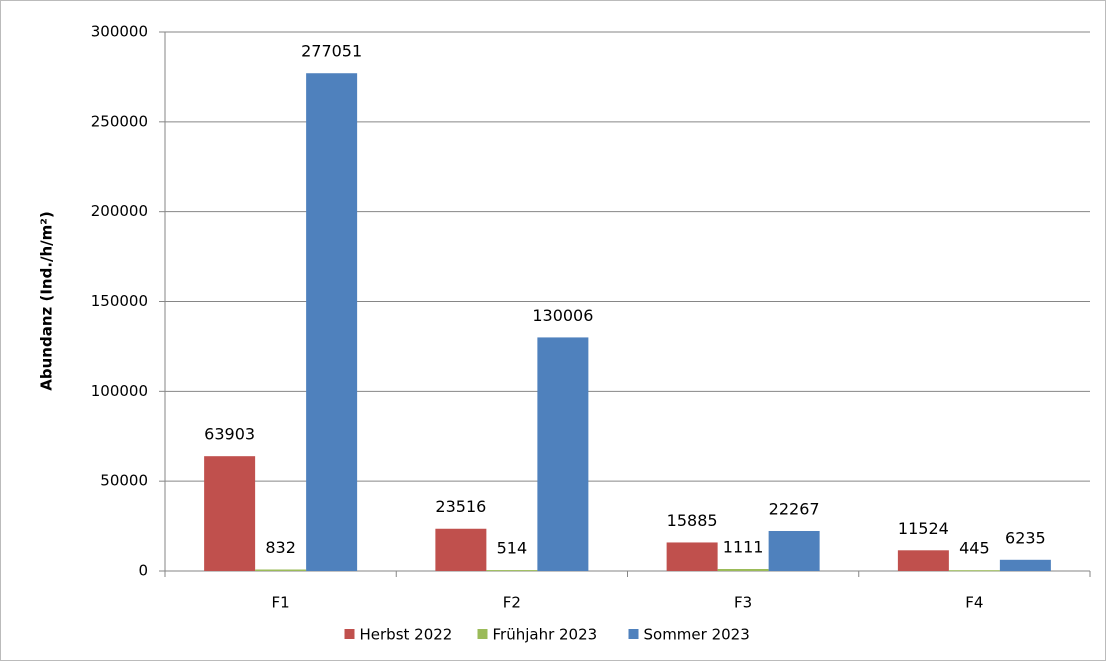 The image size is (1106, 661). Describe the element at coordinates (512, 603) in the screenshot. I see `x-tick-label: F2` at that location.